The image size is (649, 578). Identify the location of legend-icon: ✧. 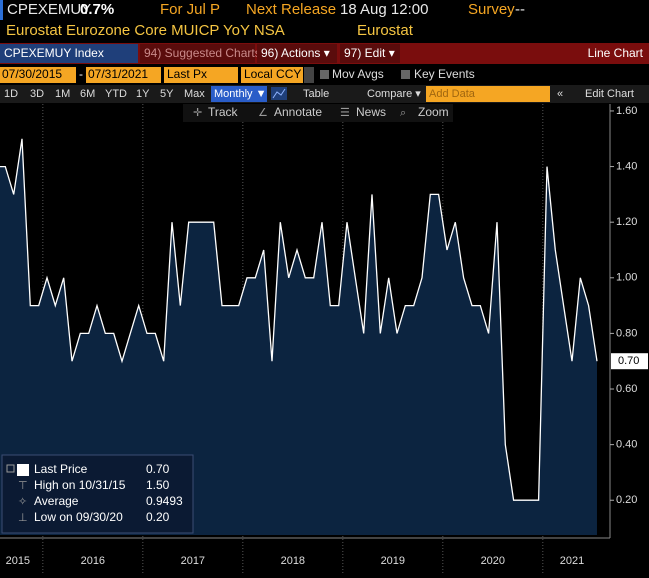
(22, 502).